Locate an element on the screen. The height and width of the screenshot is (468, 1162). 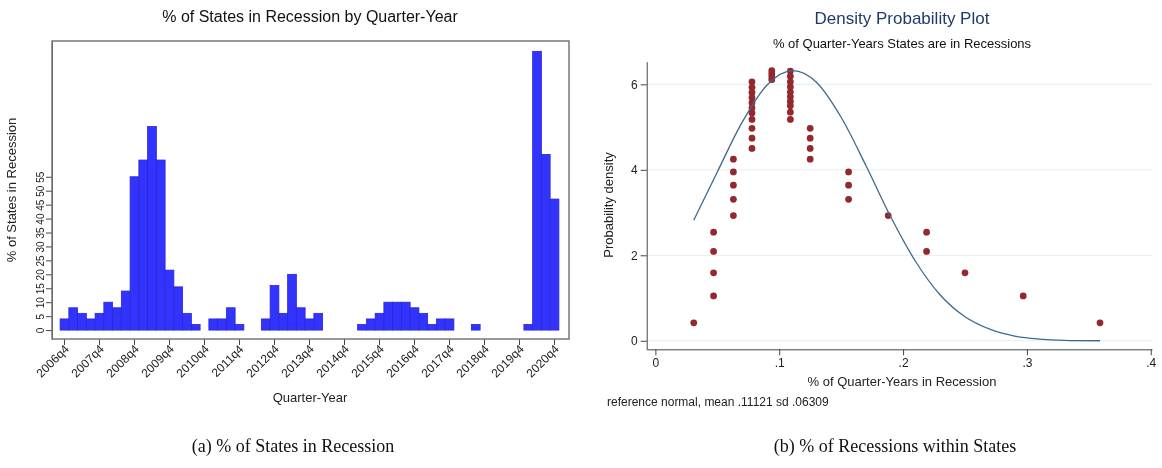
y-tick-label: 35 is located at coordinates (40, 233).